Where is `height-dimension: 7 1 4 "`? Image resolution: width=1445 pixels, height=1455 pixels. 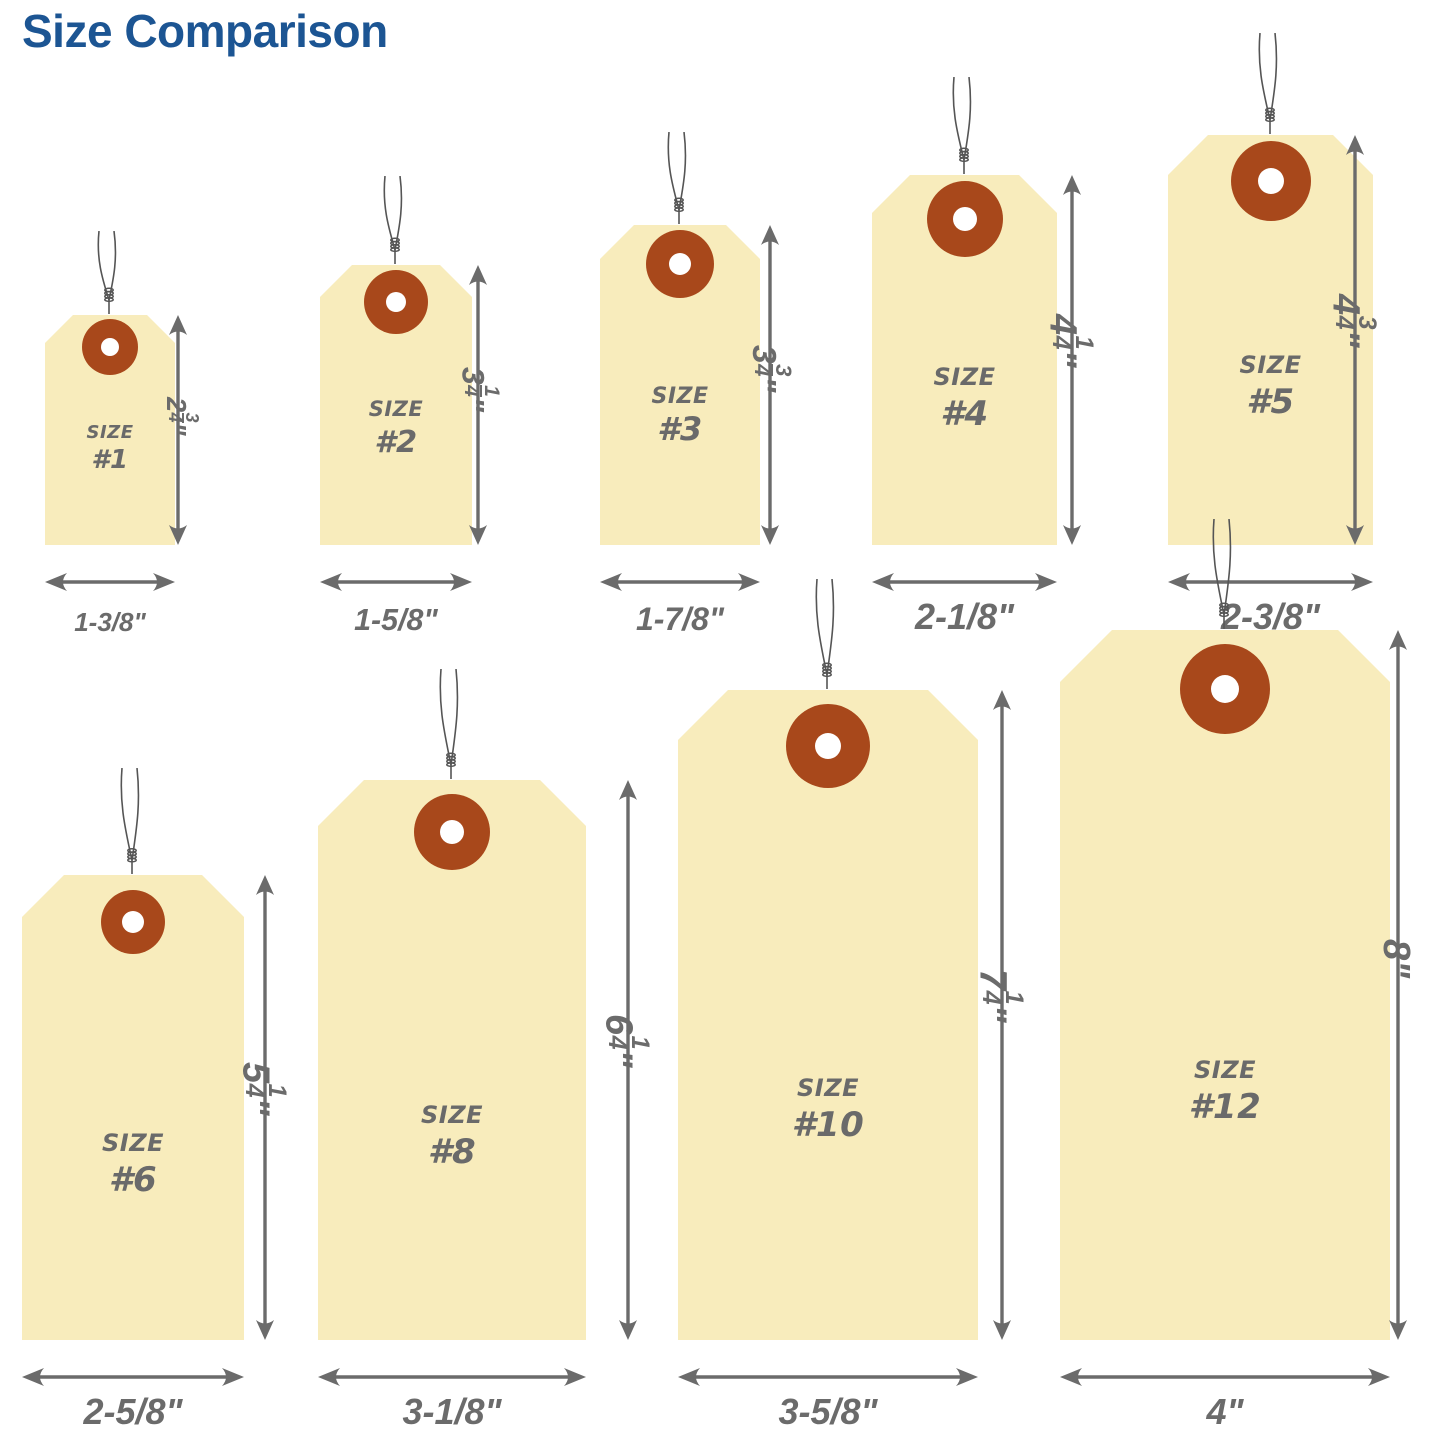 height-dimension: 7 1 4 " is located at coordinates (999, 1015).